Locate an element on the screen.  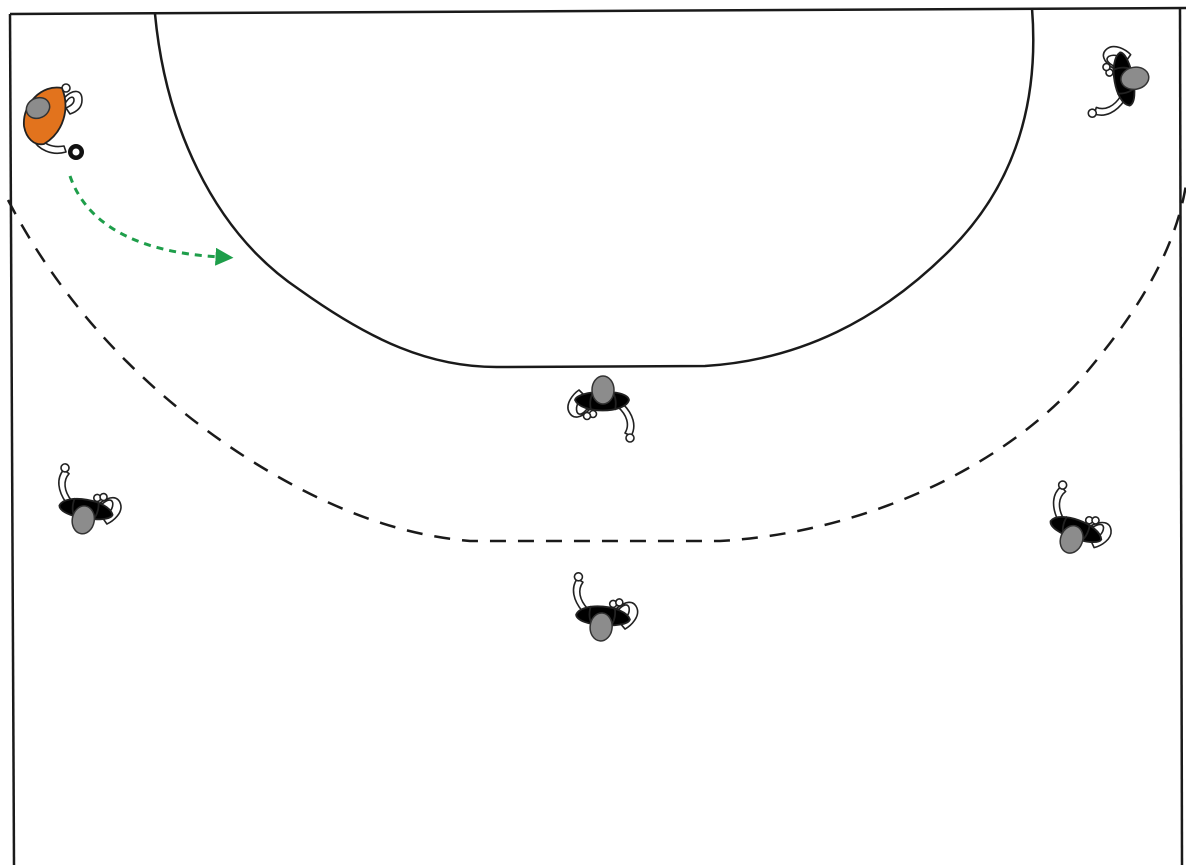
goal-line is located at coordinates (597, 11).